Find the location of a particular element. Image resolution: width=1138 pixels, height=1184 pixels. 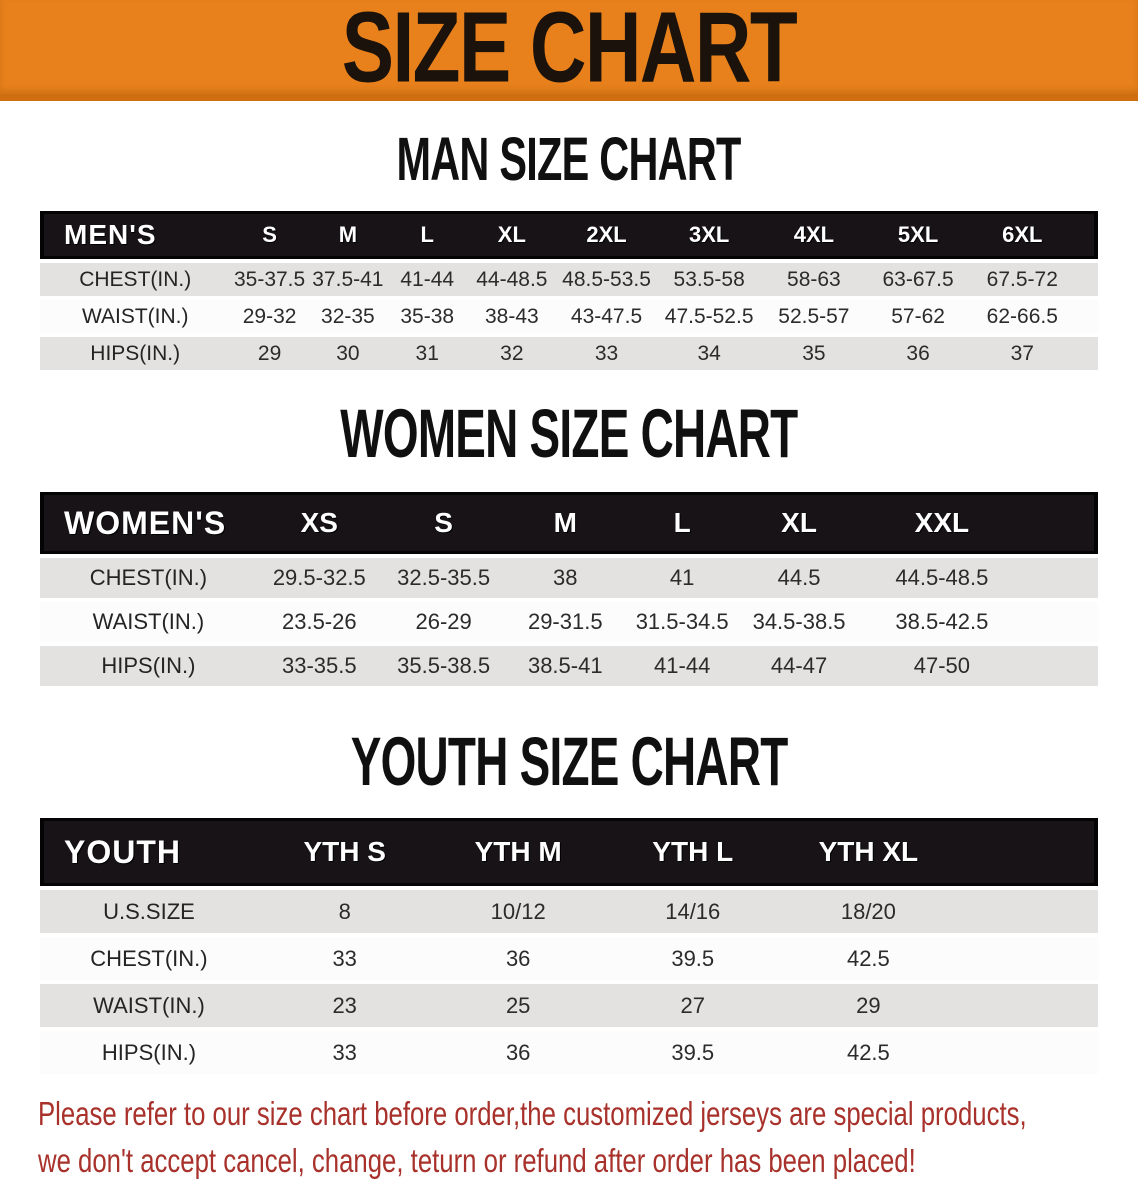

size-cell: 44-48.5 is located at coordinates (512, 279).